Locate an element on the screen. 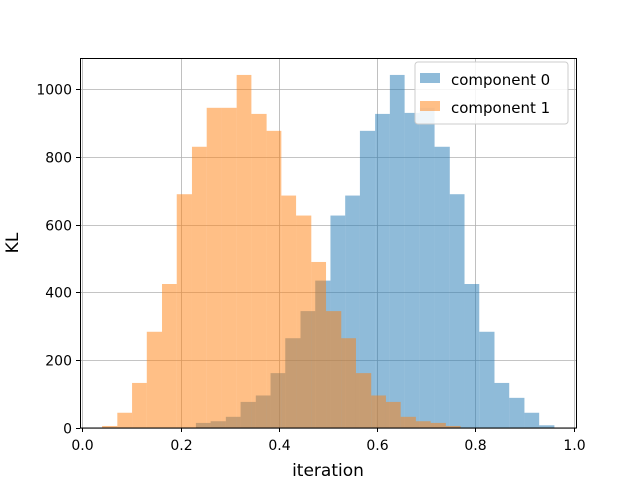 The image size is (640, 480). y-tick-label: 0 is located at coordinates (67, 430).